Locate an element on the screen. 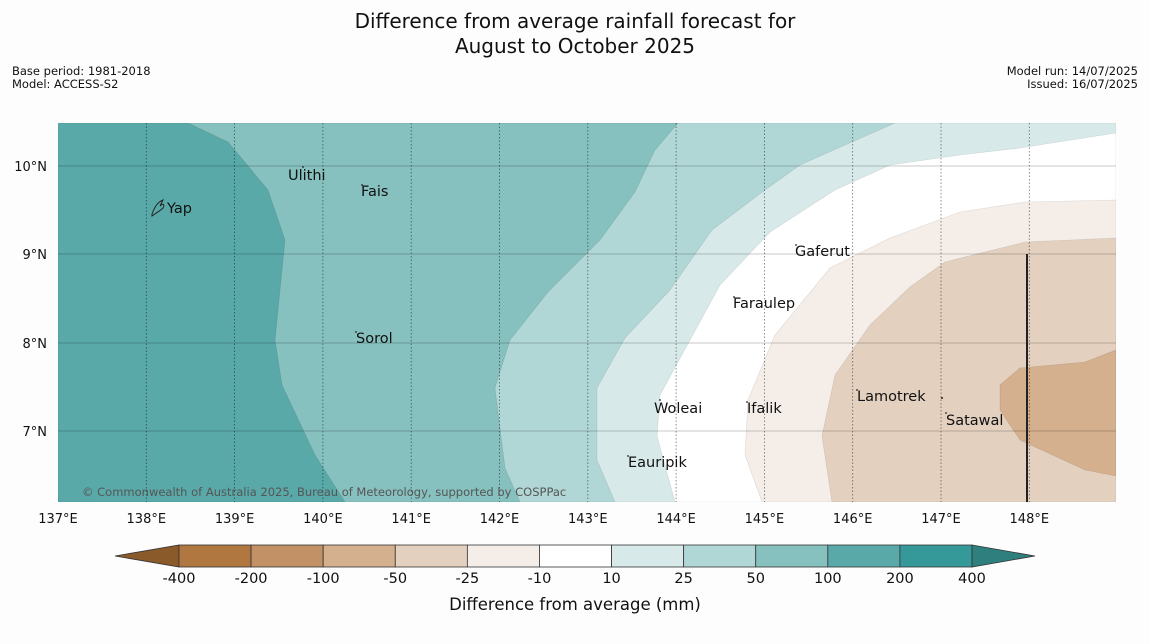  lon-label: 148°E is located at coordinates (1030, 519).